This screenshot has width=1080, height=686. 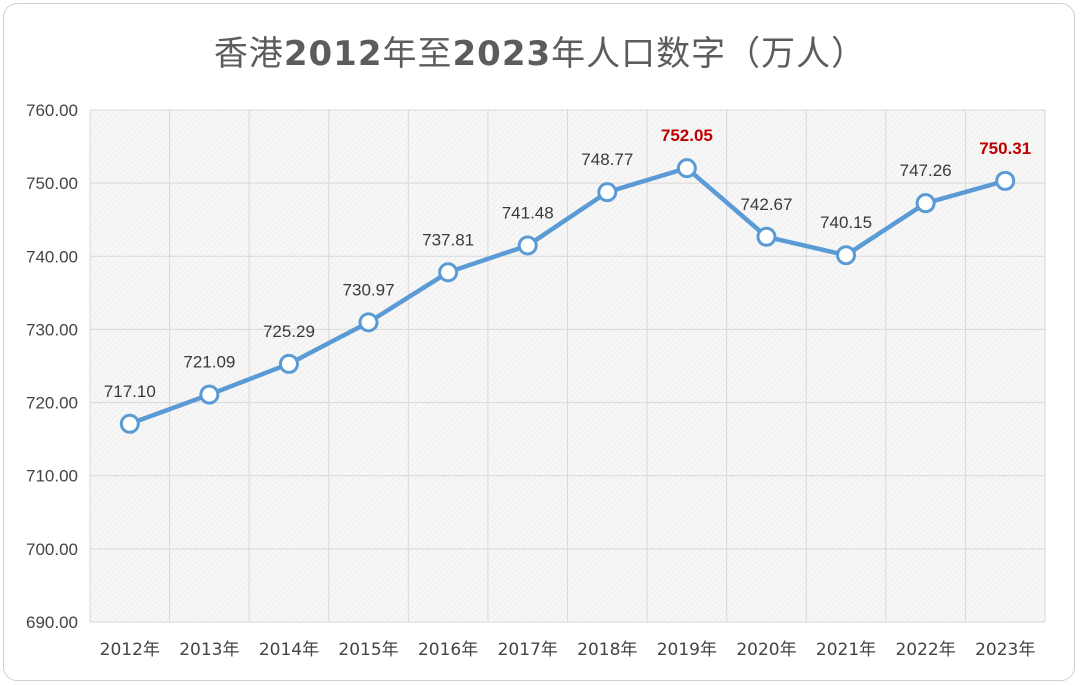 I want to click on data-label: 742.67, so click(x=766, y=204).